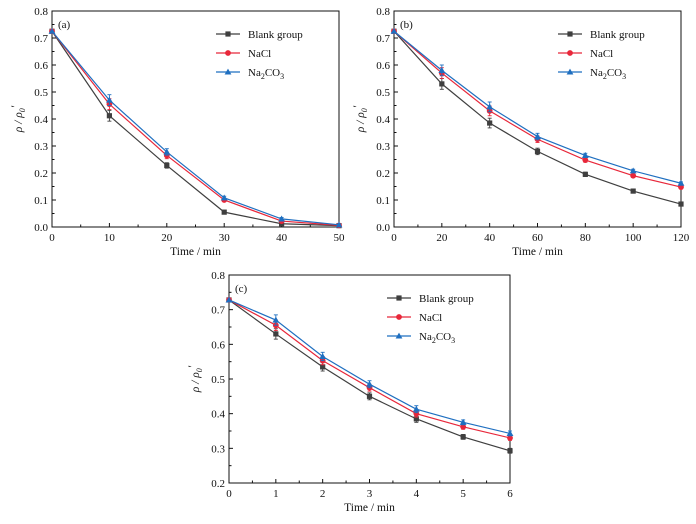 The width and height of the screenshot is (696, 524). I want to click on panel-label: (a), so click(64, 25).